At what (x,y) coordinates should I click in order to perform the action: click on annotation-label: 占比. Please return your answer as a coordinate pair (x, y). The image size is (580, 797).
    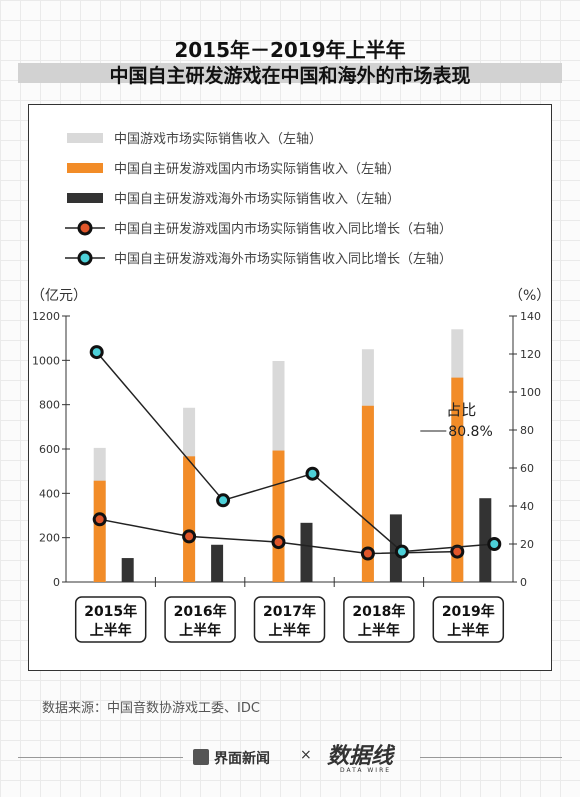
    Looking at the image, I should click on (461, 410).